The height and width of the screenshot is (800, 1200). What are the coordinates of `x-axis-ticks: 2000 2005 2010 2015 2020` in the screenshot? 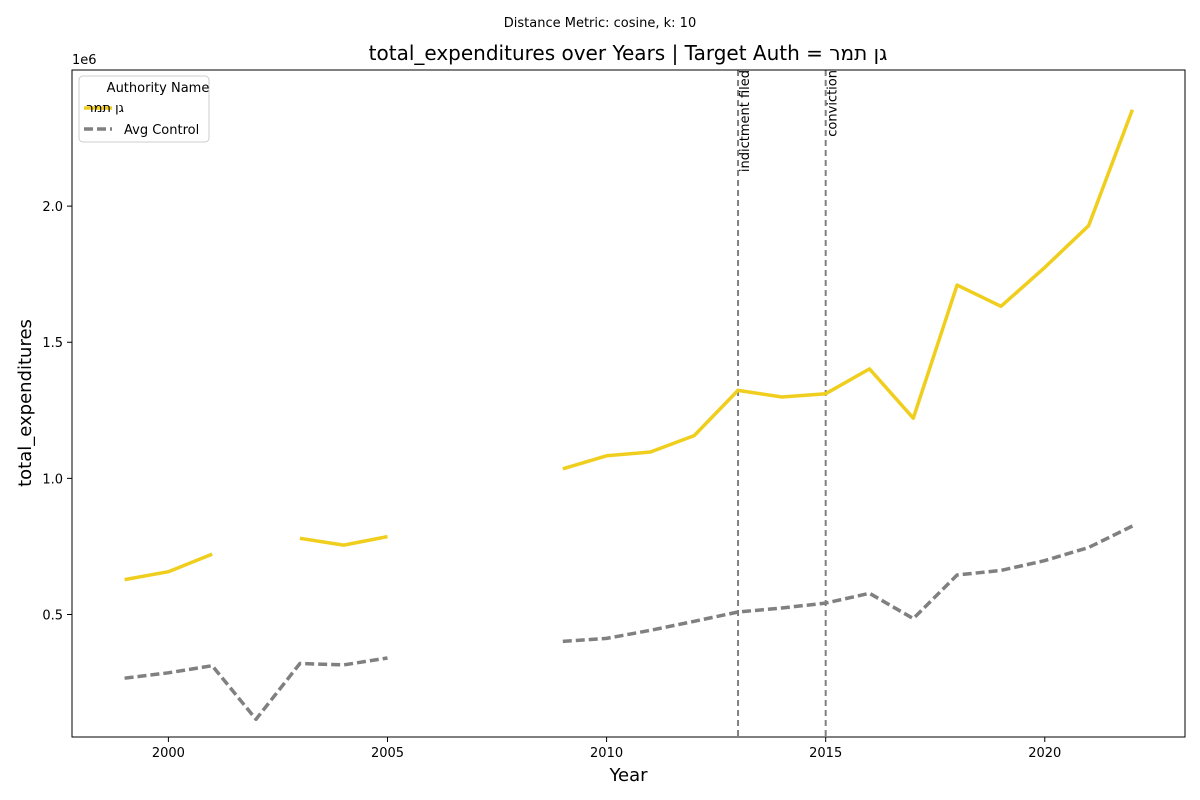 It's located at (606, 749).